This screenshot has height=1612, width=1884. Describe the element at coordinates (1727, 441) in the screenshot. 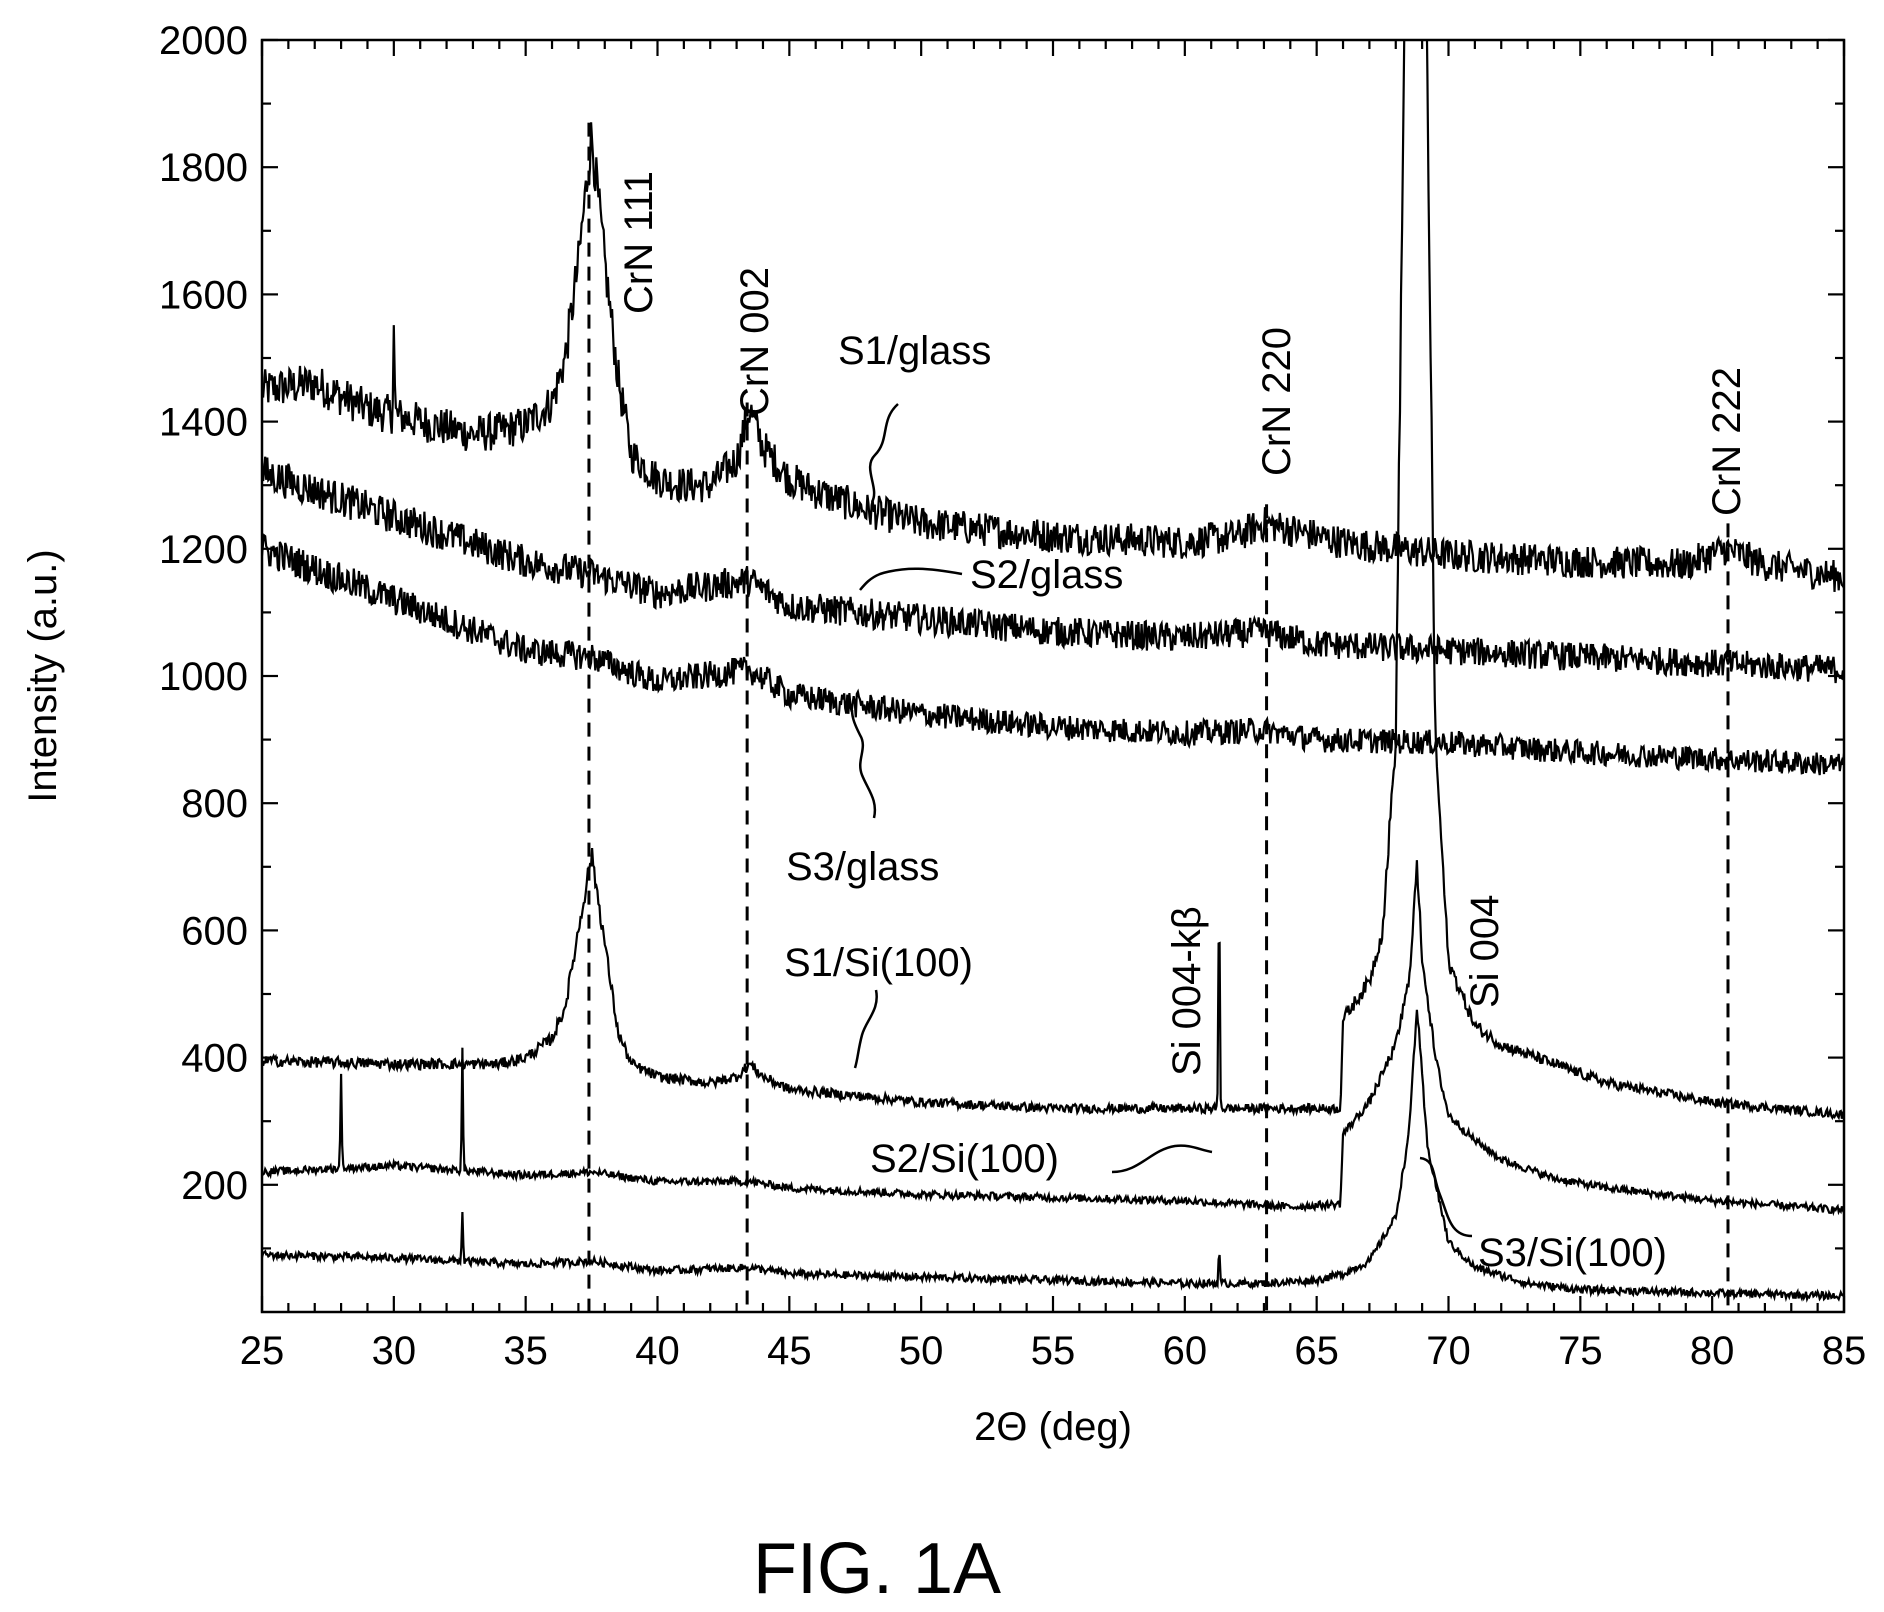

I see `reference-label-crn-222: CrN 222` at that location.